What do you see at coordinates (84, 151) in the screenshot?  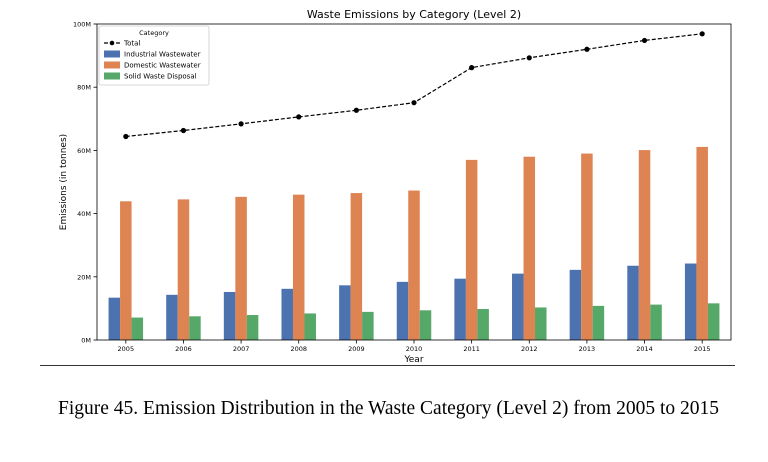 I see `y-tick-label: 60M` at bounding box center [84, 151].